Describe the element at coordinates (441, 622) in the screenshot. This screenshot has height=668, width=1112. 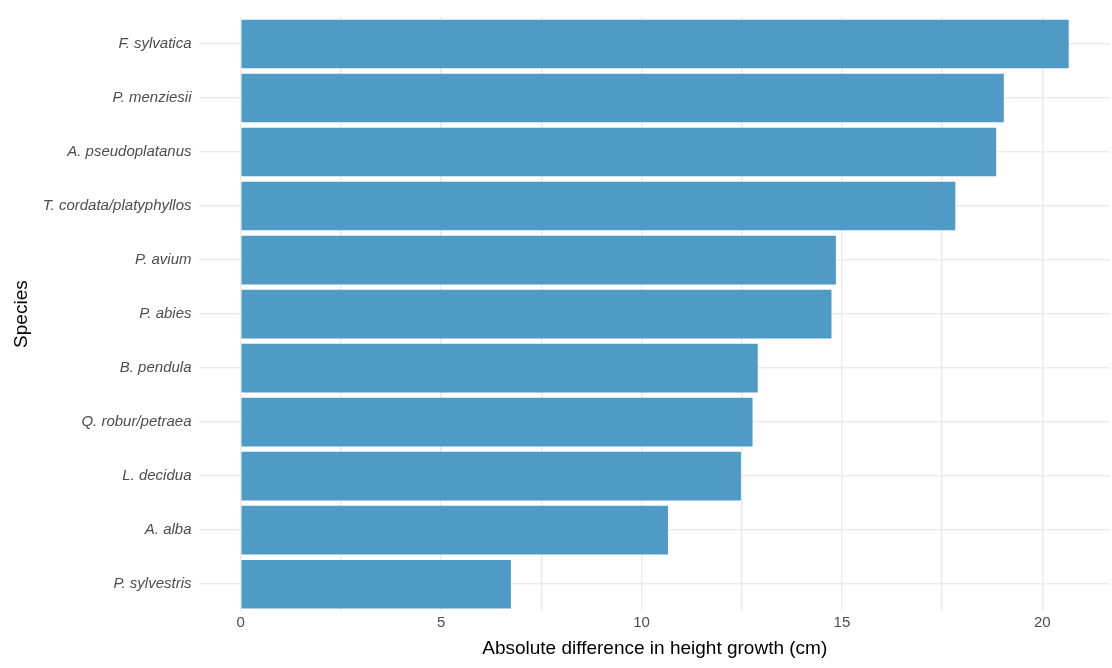
I see `x-tick-label: 5` at that location.